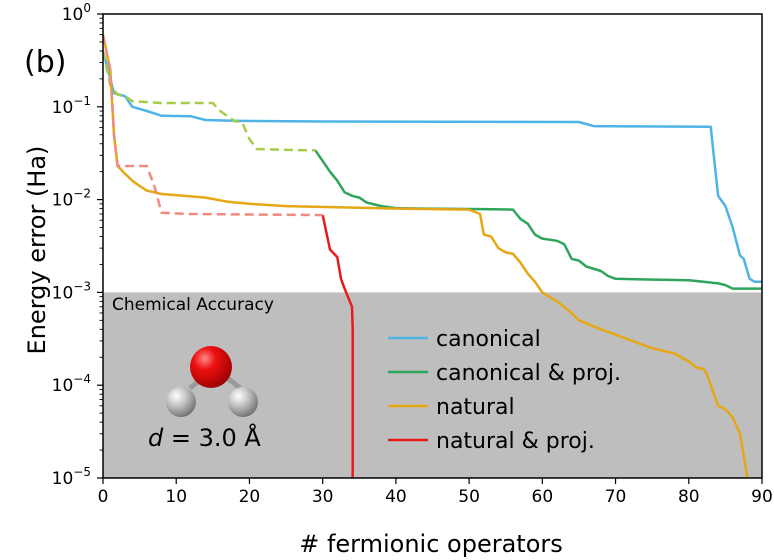  What do you see at coordinates (515, 441) in the screenshot?
I see `legend-entry: natural & proj.` at bounding box center [515, 441].